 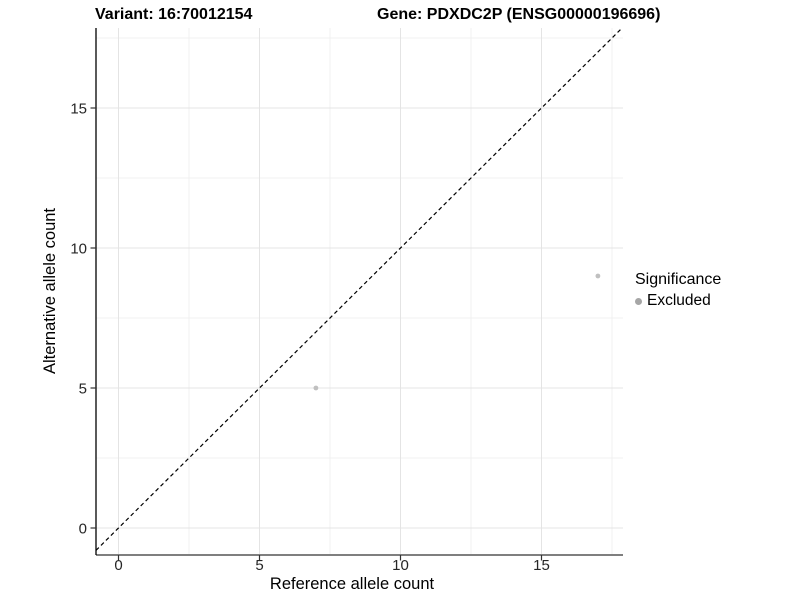 I want to click on x-tick-label: 10, so click(x=400, y=565).